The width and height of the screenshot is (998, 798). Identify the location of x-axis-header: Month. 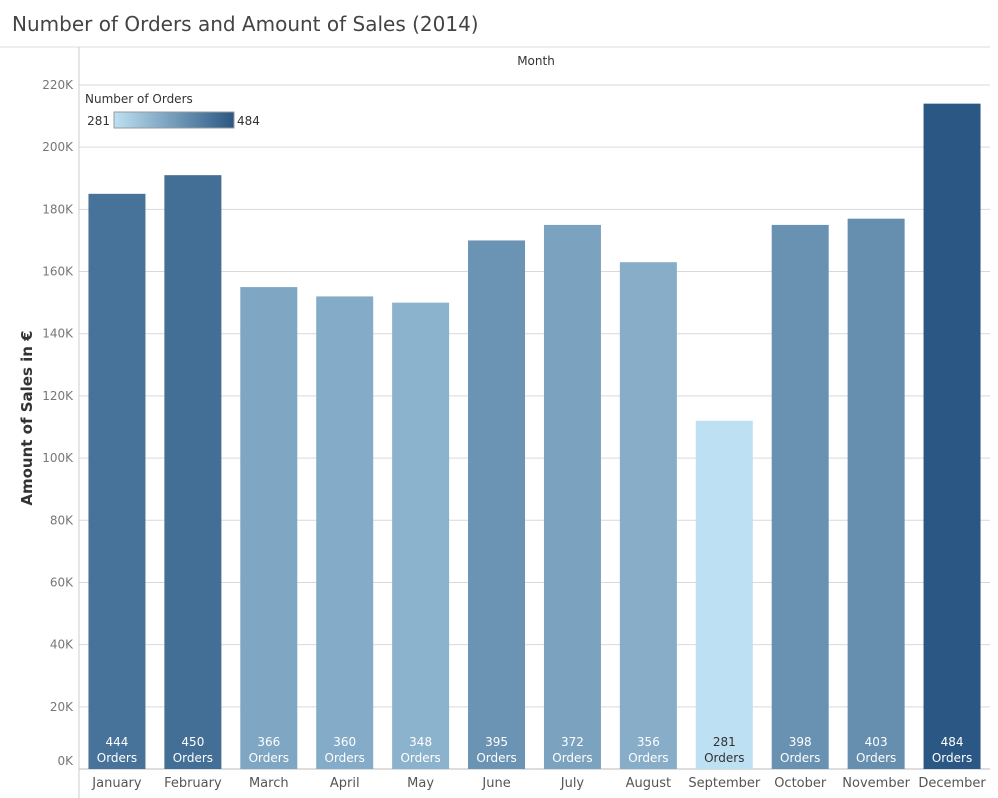
(536, 61).